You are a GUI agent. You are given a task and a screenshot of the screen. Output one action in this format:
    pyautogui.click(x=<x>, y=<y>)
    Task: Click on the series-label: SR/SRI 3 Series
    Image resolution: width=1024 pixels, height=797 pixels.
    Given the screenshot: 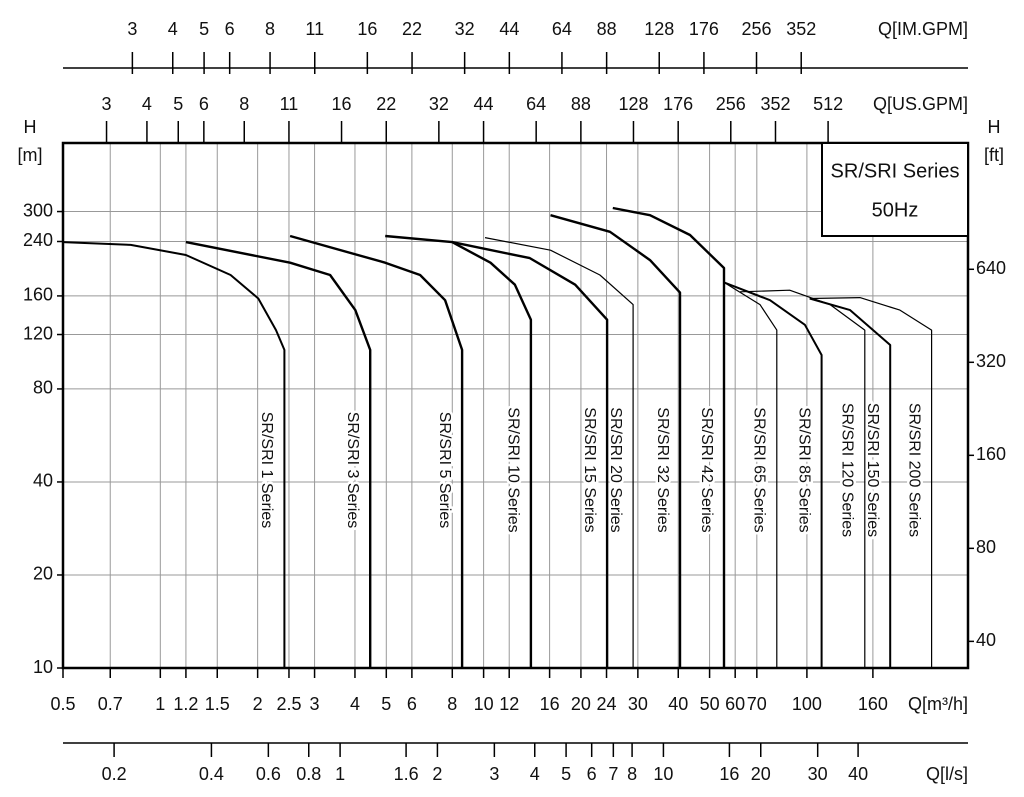 What is the action you would take?
    pyautogui.click(x=352, y=470)
    